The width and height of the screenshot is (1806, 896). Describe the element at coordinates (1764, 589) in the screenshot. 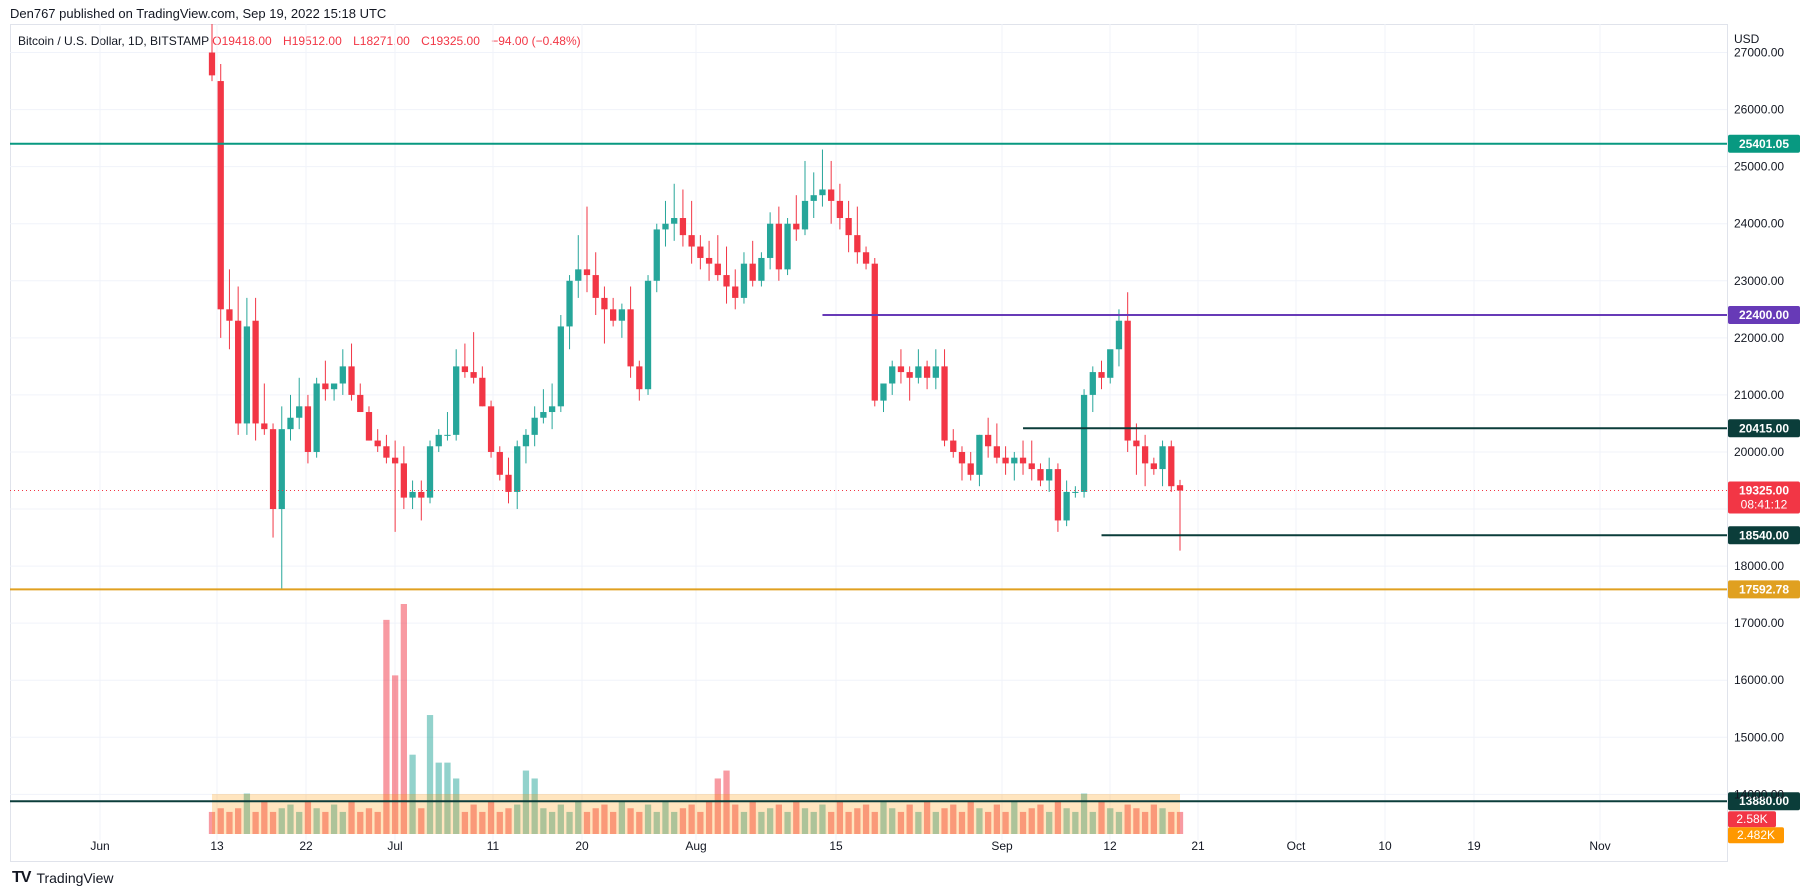

I see `level-tag-label: 17592.78` at that location.